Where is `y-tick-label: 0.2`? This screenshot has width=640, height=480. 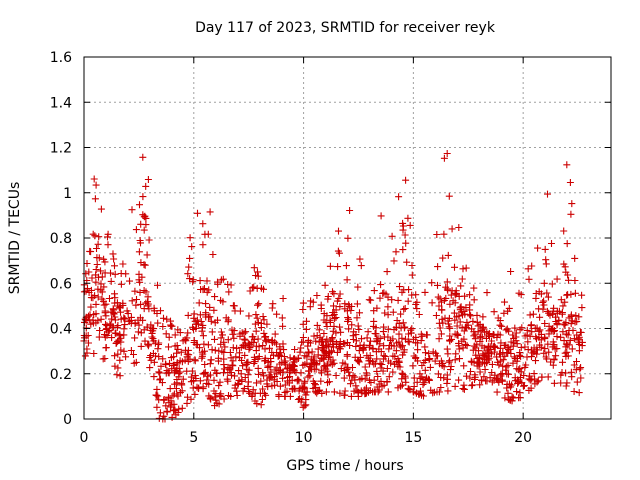
y-tick-label: 0.2 is located at coordinates (61, 375).